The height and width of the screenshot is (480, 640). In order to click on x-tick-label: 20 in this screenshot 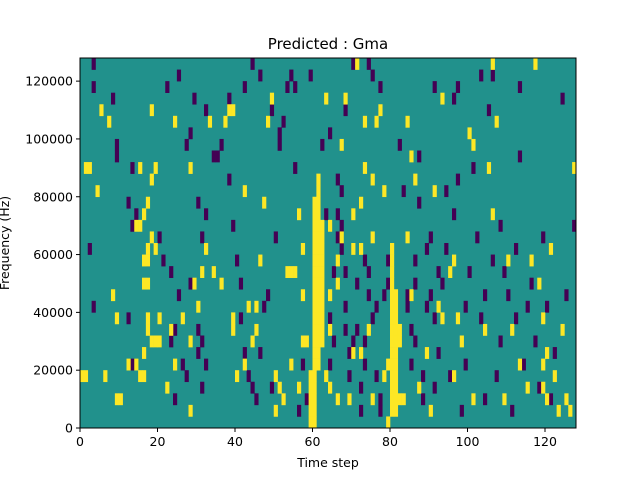, I will do `click(158, 441)`.